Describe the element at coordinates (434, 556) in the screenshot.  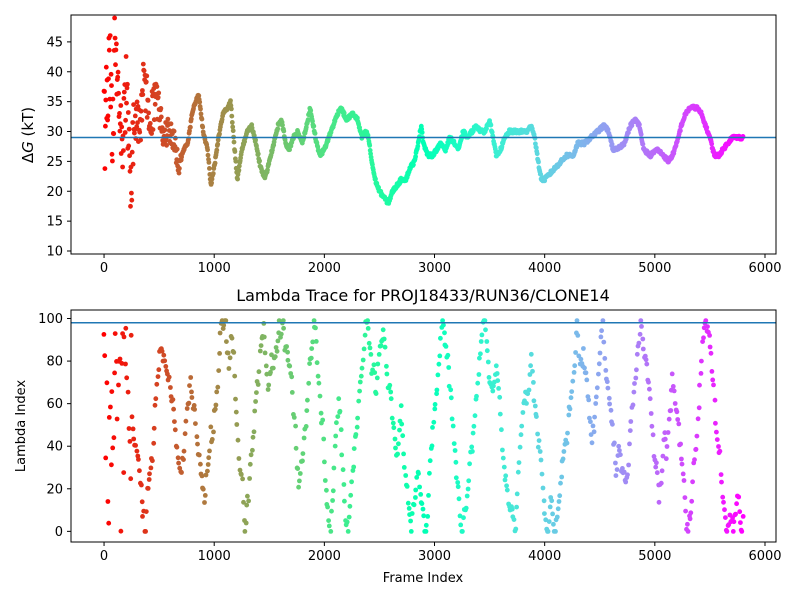
I see `x-tick-label: 3000` at that location.